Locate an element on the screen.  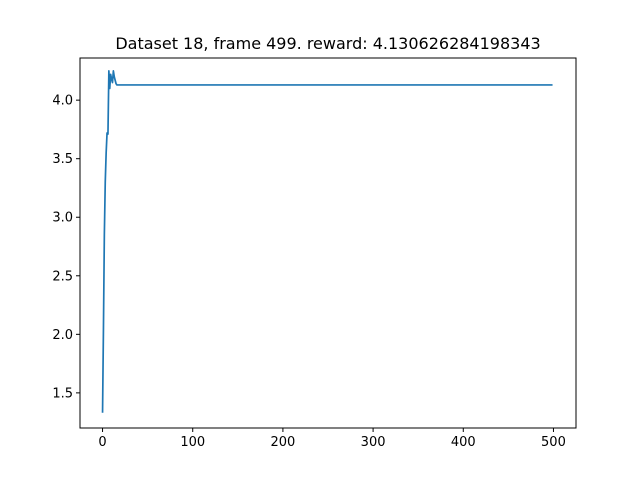
y-tick-label: 3.0 is located at coordinates (62, 218).